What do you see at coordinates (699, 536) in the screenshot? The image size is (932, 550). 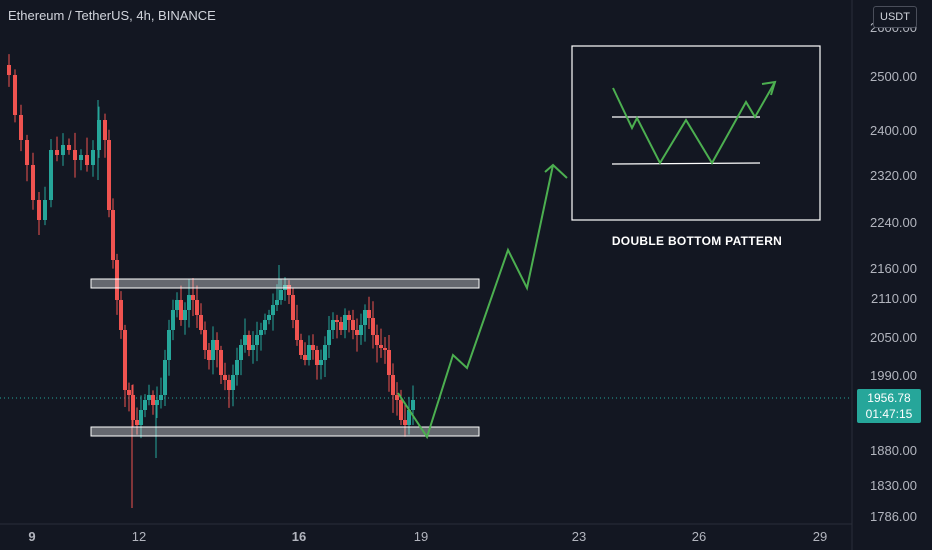 I see `time-tick-label: 26` at bounding box center [699, 536].